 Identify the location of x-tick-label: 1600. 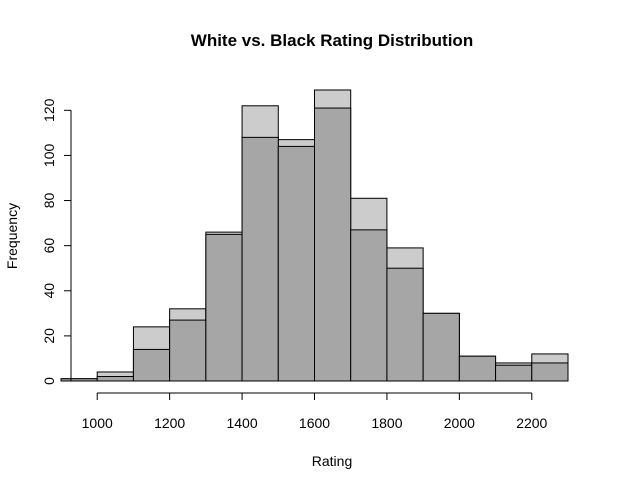
(314, 423).